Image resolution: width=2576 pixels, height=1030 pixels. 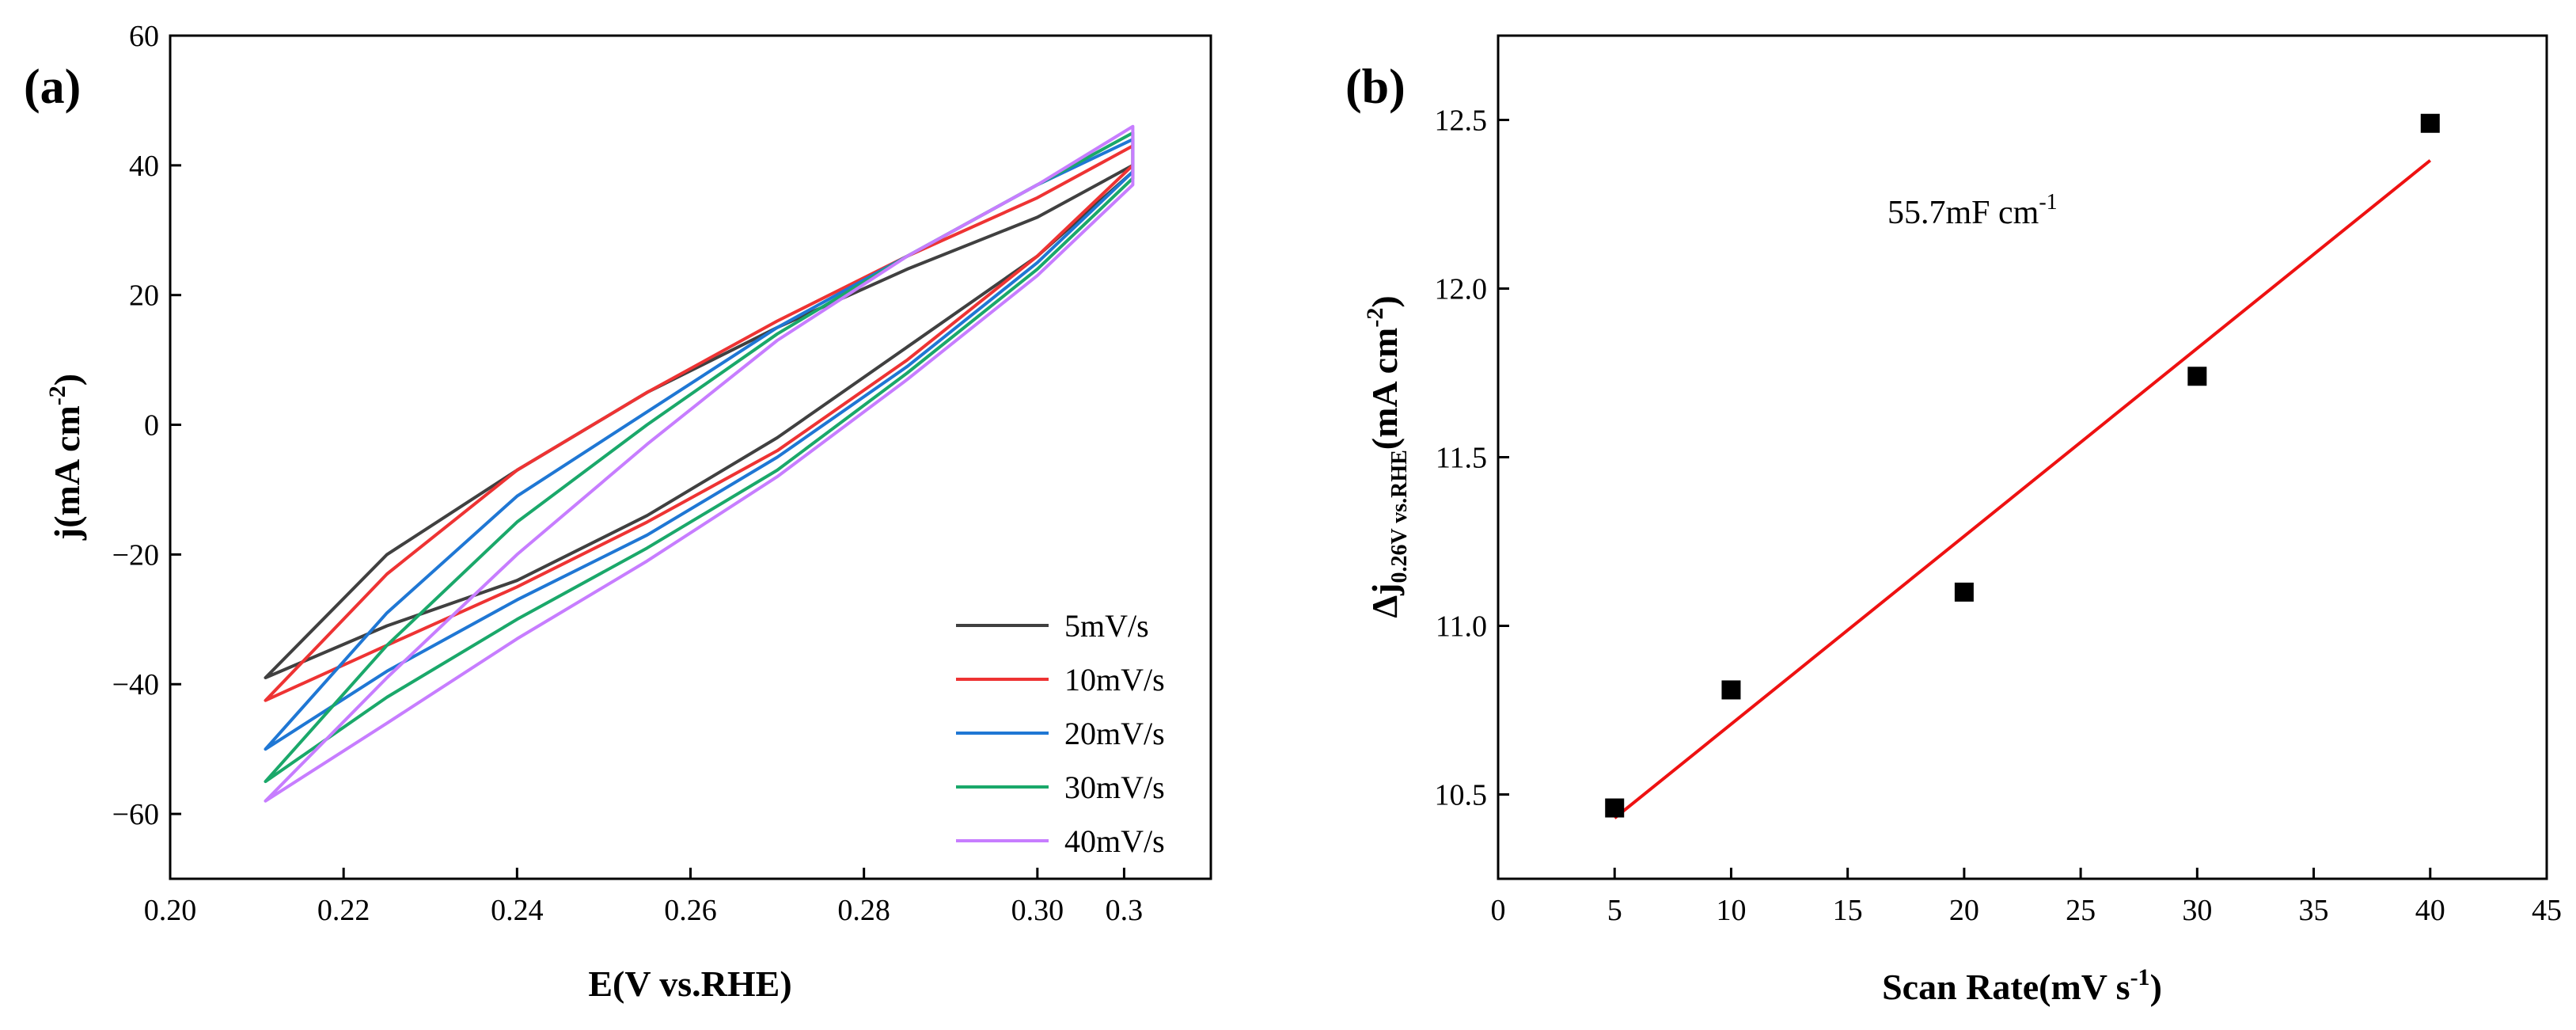 What do you see at coordinates (144, 296) in the screenshot?
I see `y-tick-label: 20` at bounding box center [144, 296].